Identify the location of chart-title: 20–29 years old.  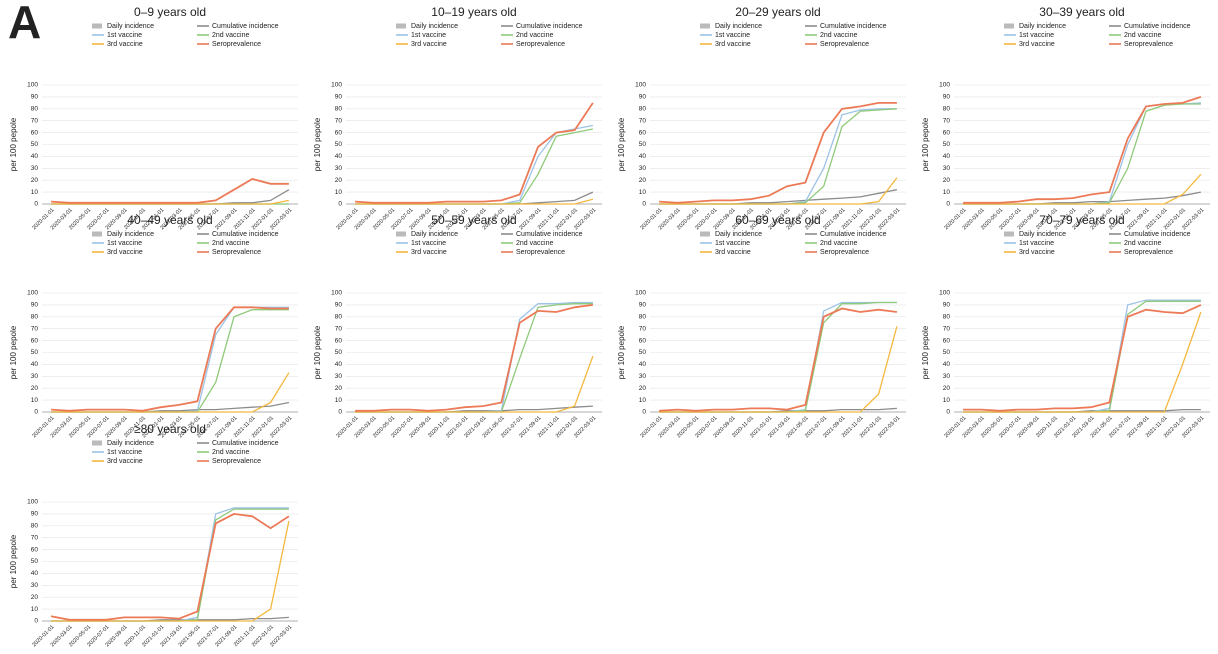
(777, 12).